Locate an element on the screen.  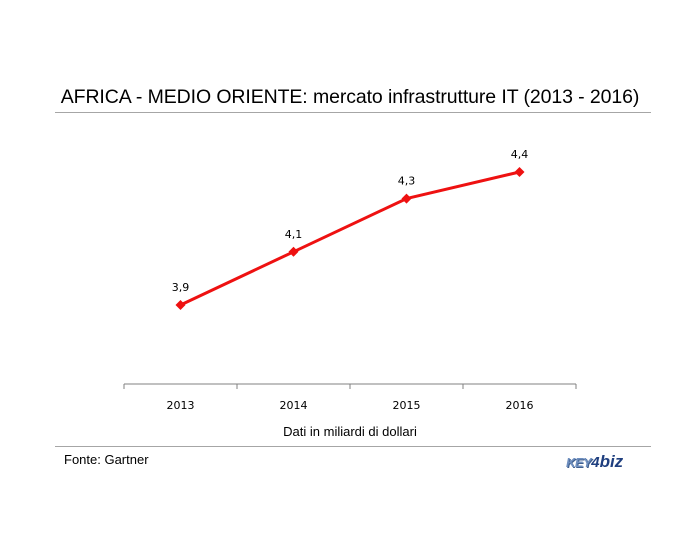
source-note: Fonte: Gartner is located at coordinates (106, 459).